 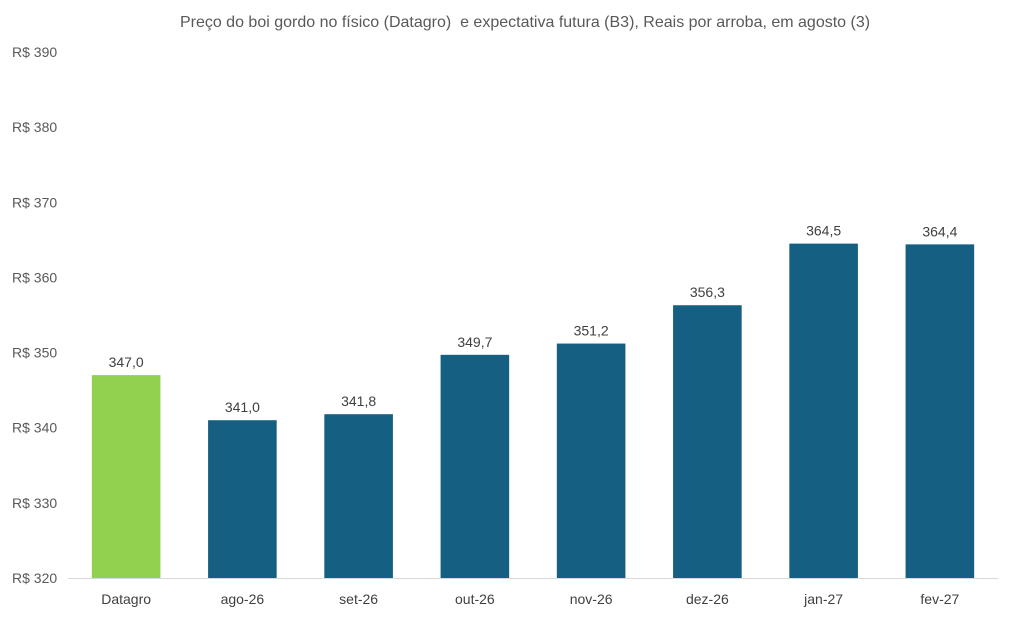 What do you see at coordinates (591, 599) in the screenshot?
I see `x-tick-label: nov-26` at bounding box center [591, 599].